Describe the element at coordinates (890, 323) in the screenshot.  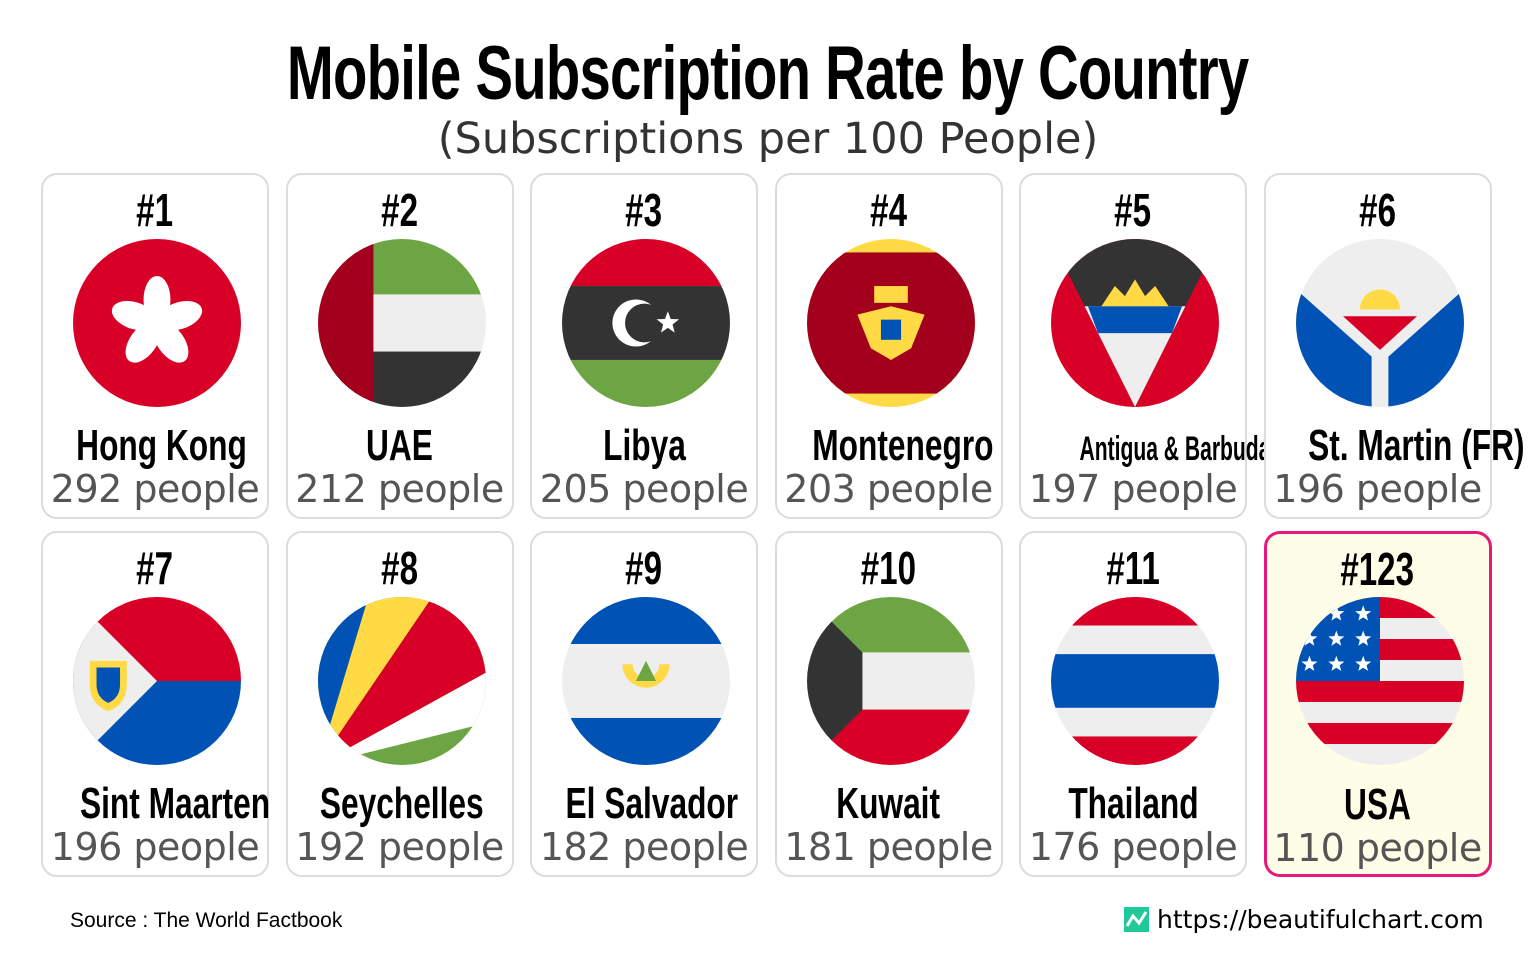
I see `montenegro-flag-icon` at that location.